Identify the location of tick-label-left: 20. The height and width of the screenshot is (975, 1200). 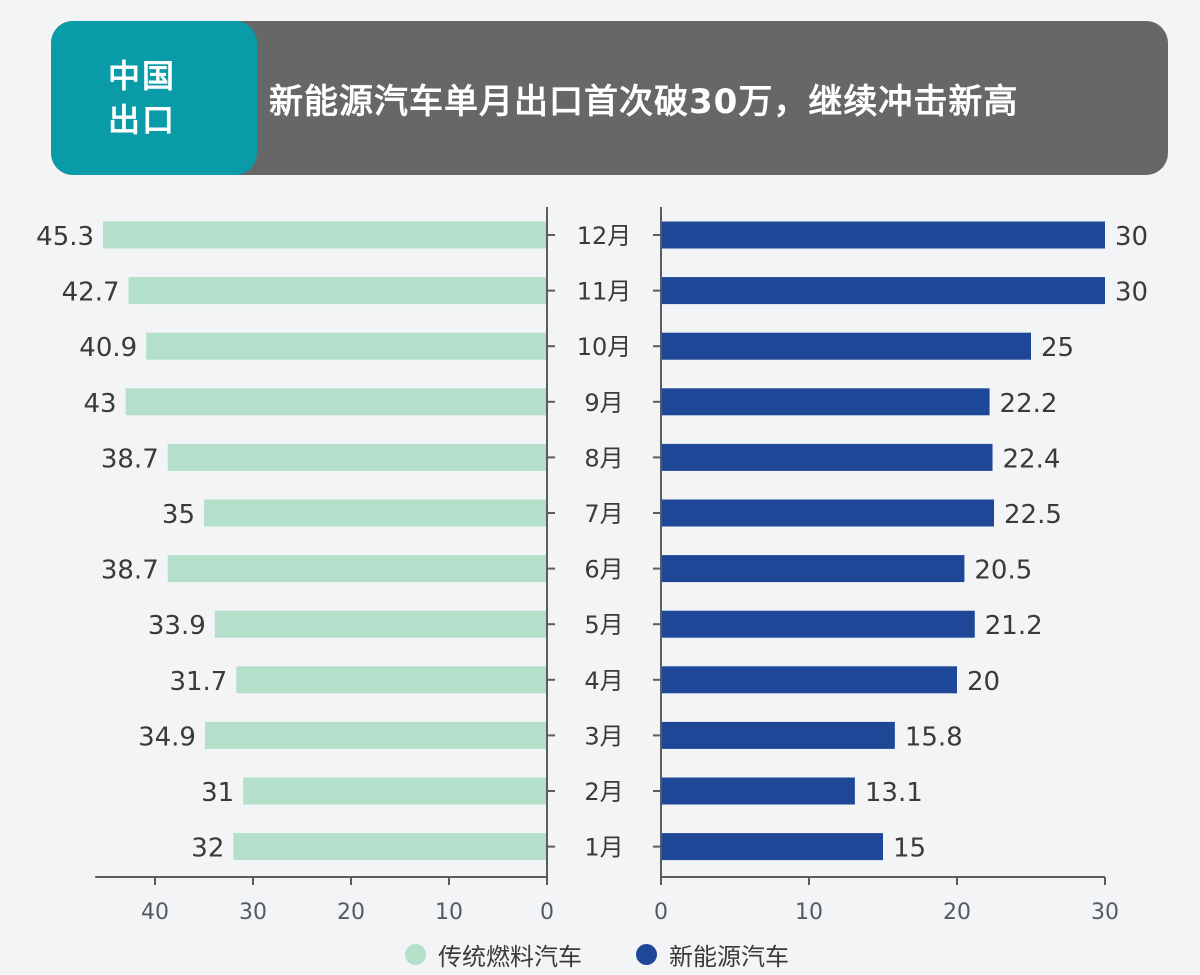
(351, 912).